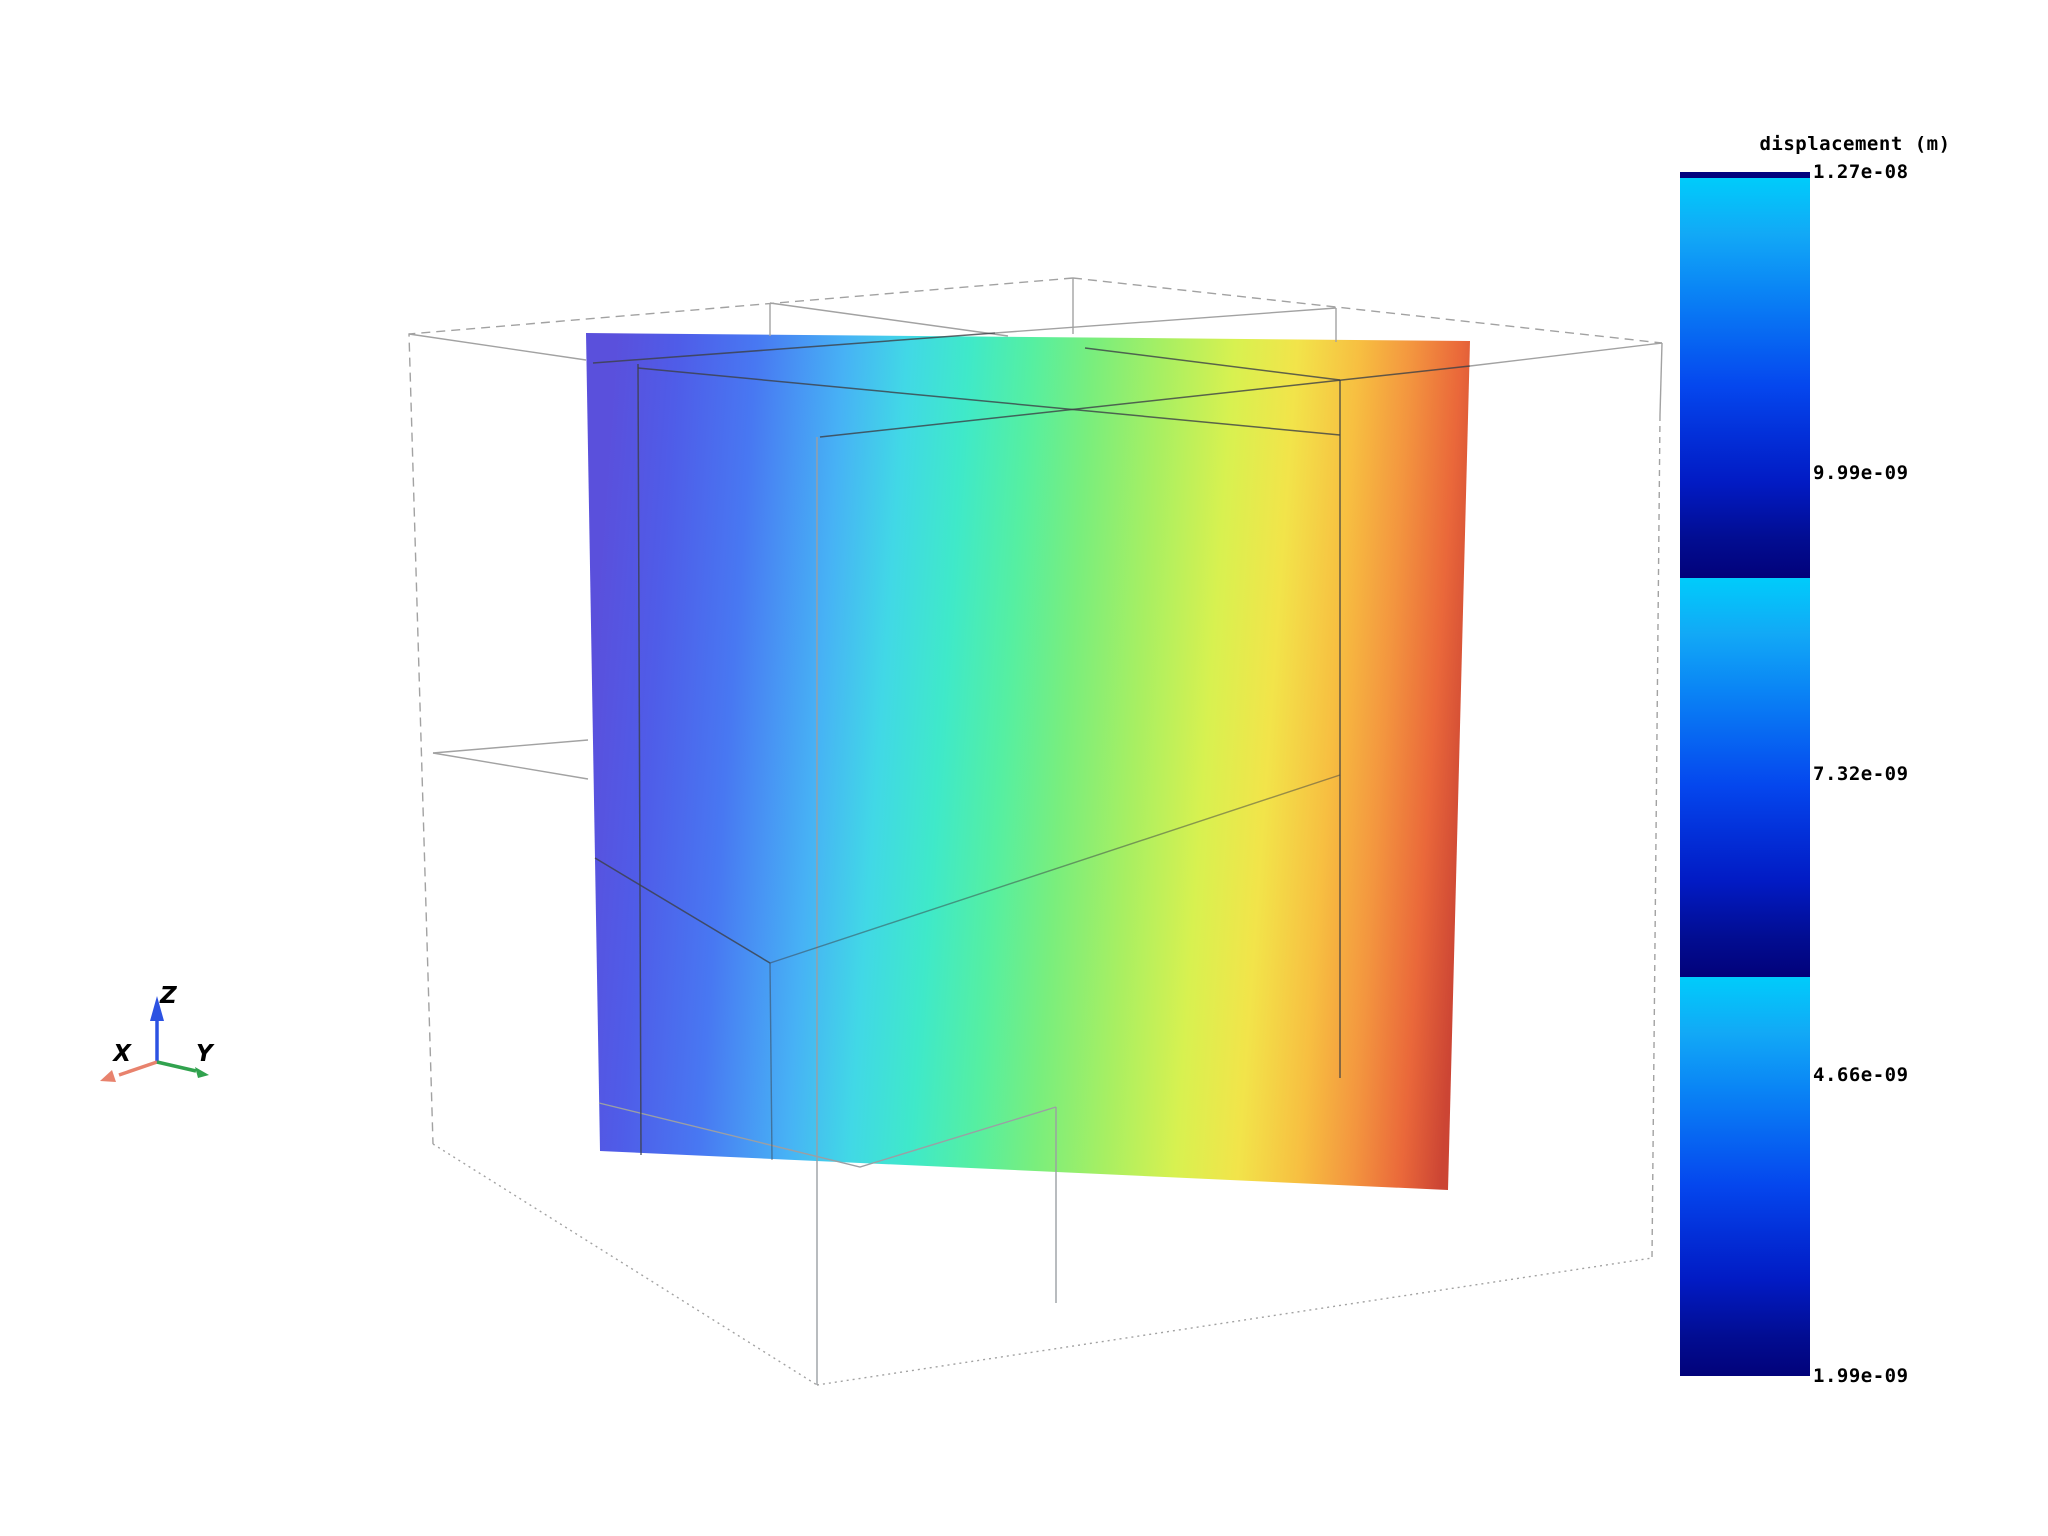 The image size is (2048, 1536). I want to click on z-axis-arrowhead-icon, so click(157, 1008).